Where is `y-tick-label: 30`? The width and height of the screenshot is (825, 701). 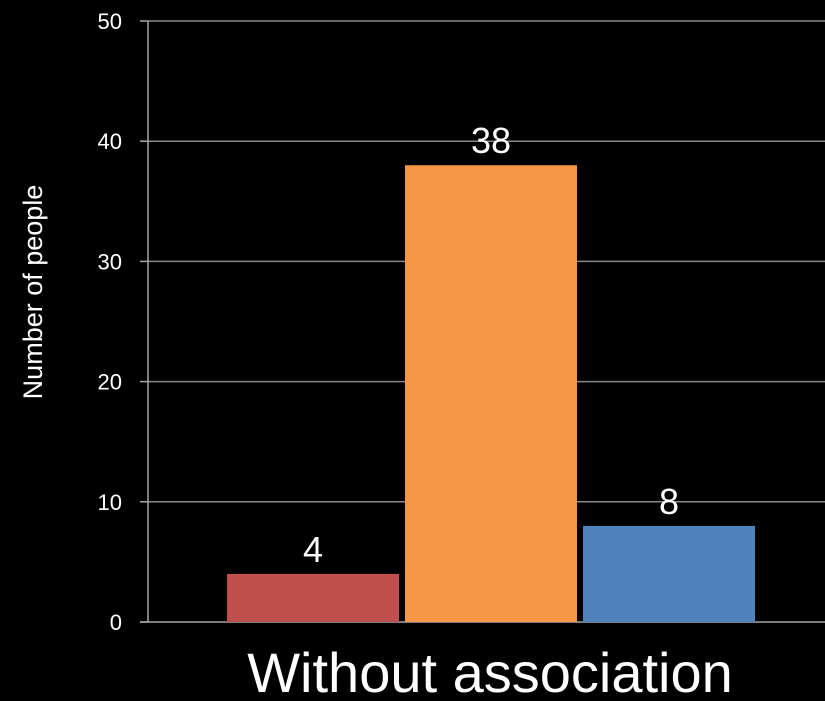
y-tick-label: 30 is located at coordinates (110, 261).